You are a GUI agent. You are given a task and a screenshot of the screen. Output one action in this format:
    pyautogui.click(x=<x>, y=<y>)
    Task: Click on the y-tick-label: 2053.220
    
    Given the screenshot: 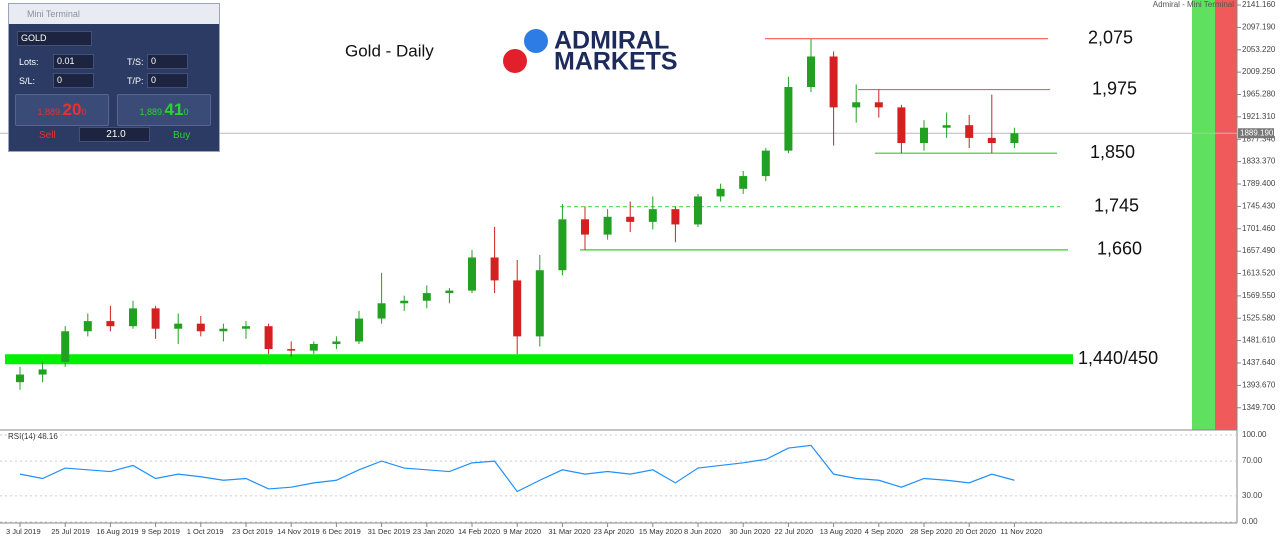 What is the action you would take?
    pyautogui.click(x=1259, y=49)
    